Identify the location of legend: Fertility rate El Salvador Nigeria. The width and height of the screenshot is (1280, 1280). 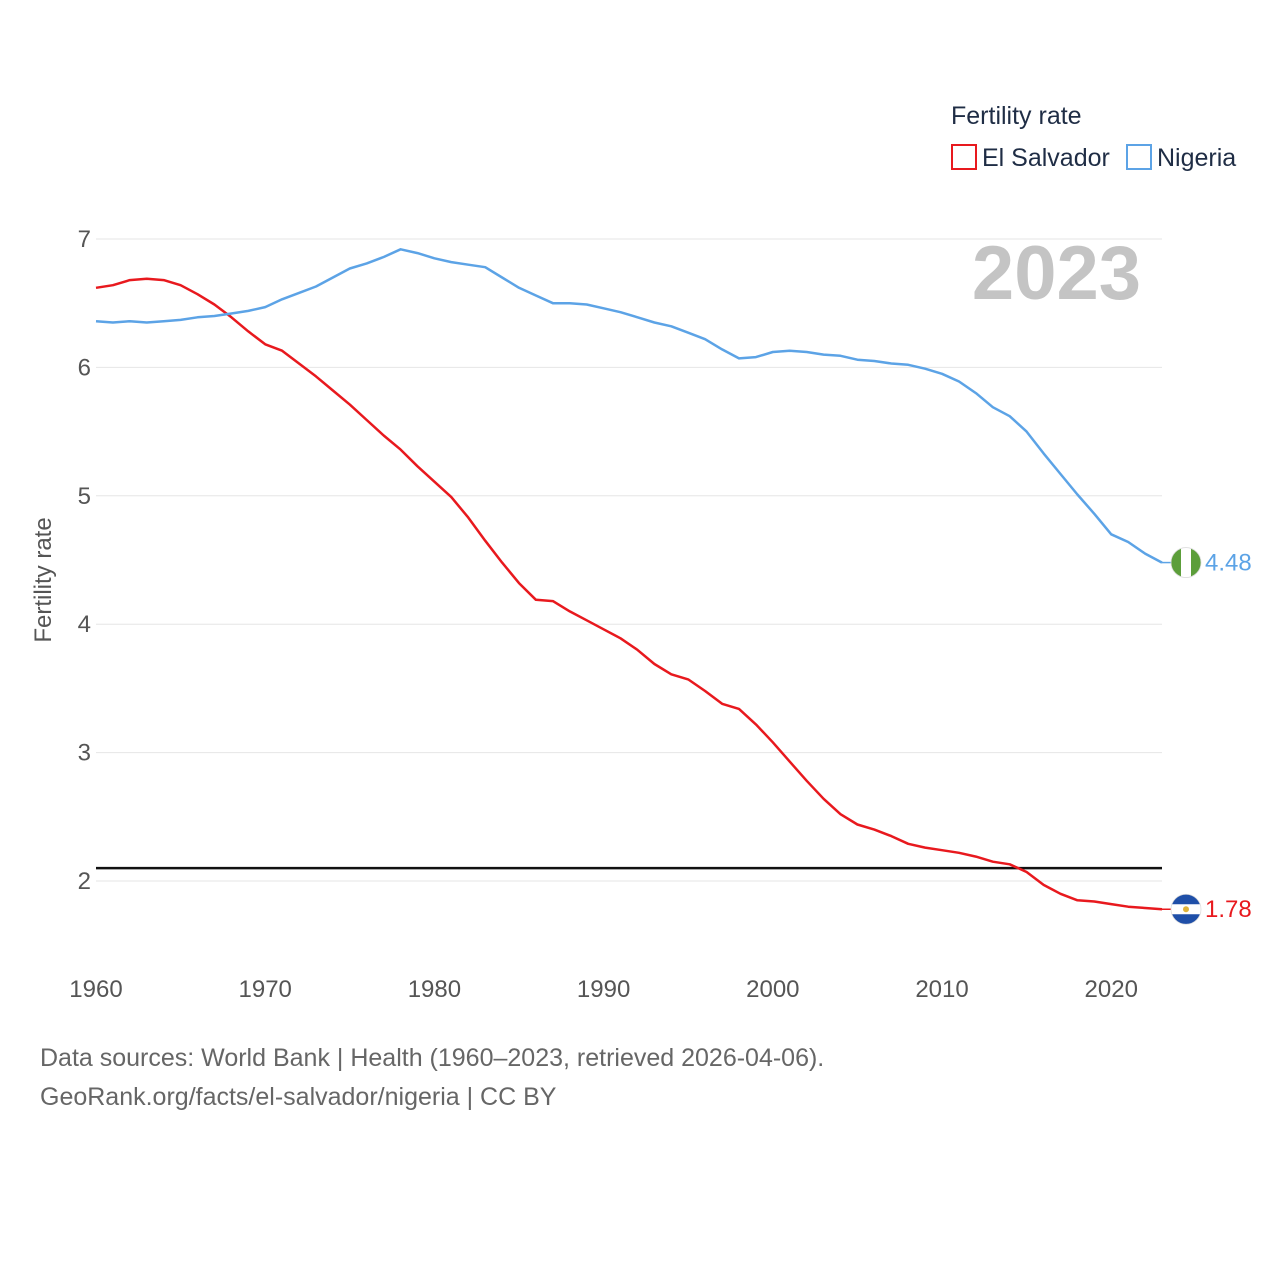
(1093, 137).